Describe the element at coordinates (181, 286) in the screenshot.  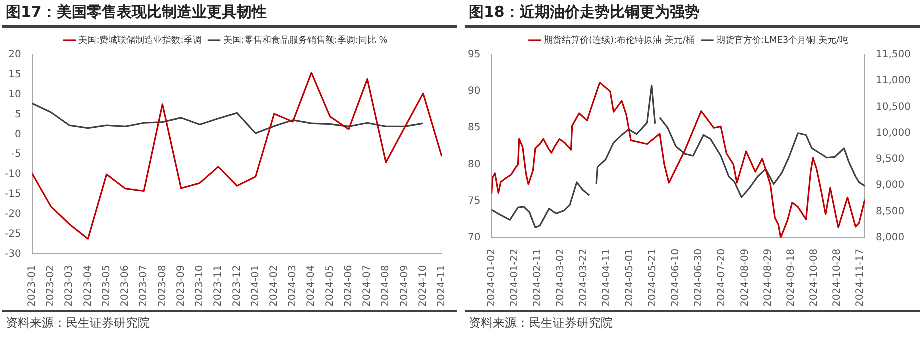
I see `x-tick-label: 2023-09` at that location.